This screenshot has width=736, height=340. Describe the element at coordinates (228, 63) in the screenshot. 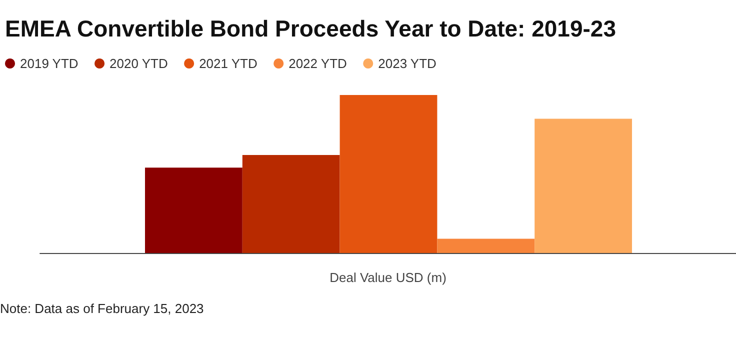

I see `legend-label: 2021 YTD` at that location.